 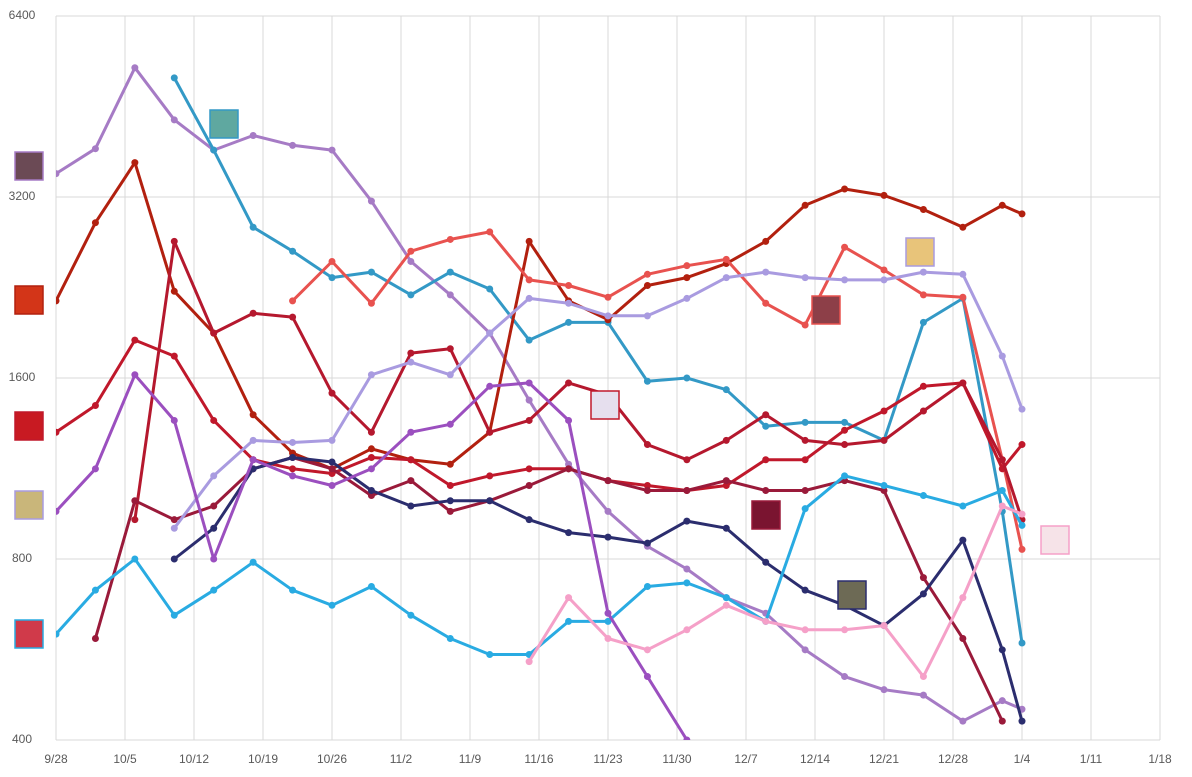 I want to click on series-line, so click(x=775, y=591).